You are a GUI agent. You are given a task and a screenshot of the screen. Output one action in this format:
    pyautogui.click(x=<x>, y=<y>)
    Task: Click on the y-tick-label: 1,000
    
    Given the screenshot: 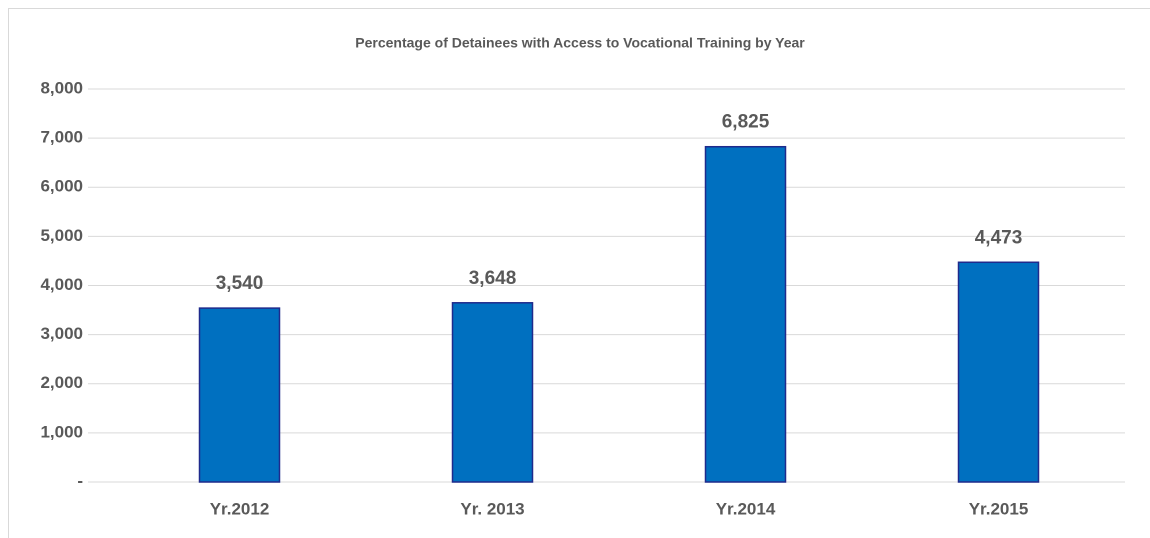 What is the action you would take?
    pyautogui.click(x=61, y=431)
    